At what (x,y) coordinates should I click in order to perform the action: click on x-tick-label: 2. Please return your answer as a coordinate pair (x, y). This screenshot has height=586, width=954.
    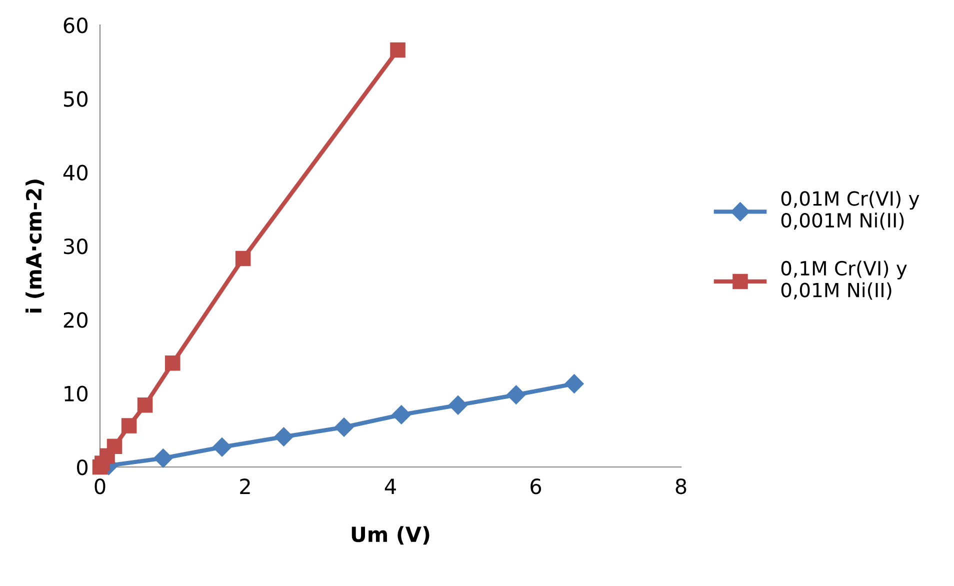
    Looking at the image, I should click on (245, 486).